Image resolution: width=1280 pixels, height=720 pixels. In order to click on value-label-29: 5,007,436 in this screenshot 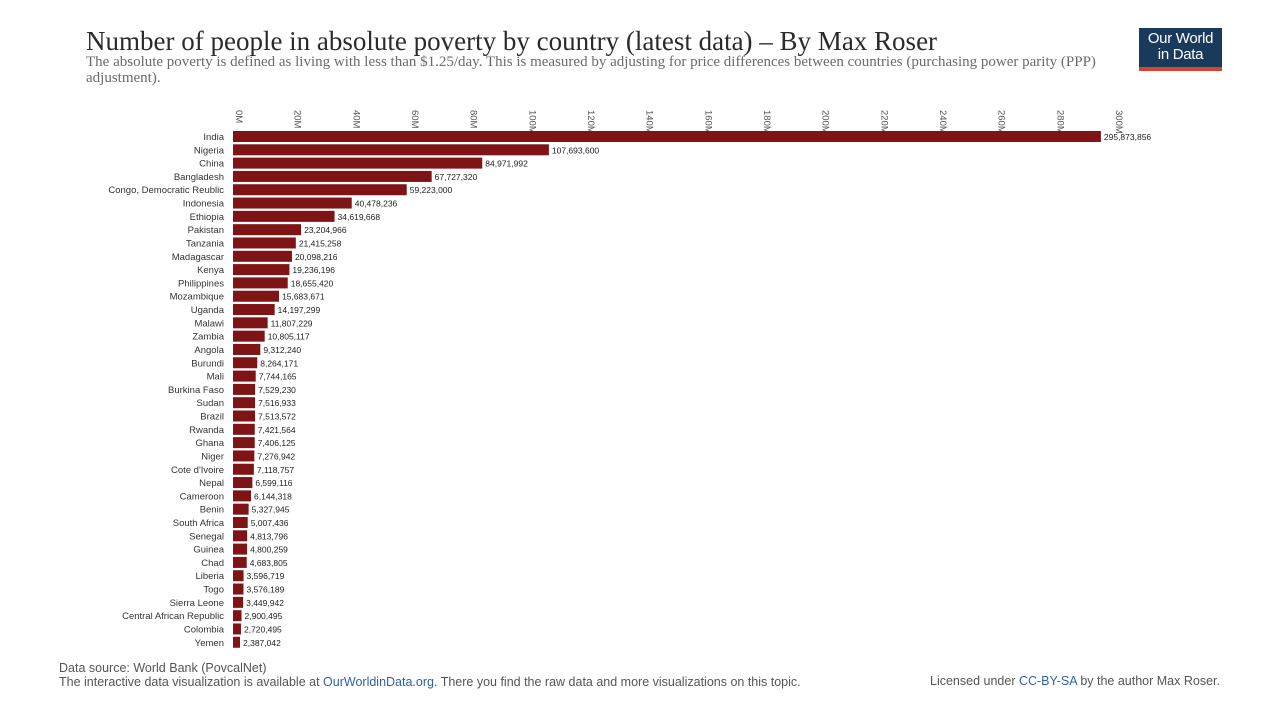, I will do `click(270, 523)`.